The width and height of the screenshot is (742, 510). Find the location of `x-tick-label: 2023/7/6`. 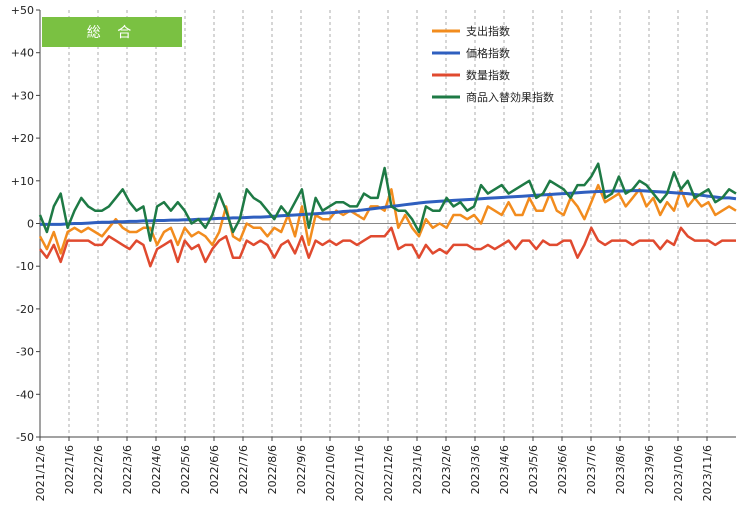

x-tick-label: 2023/7/6 is located at coordinates (591, 469).